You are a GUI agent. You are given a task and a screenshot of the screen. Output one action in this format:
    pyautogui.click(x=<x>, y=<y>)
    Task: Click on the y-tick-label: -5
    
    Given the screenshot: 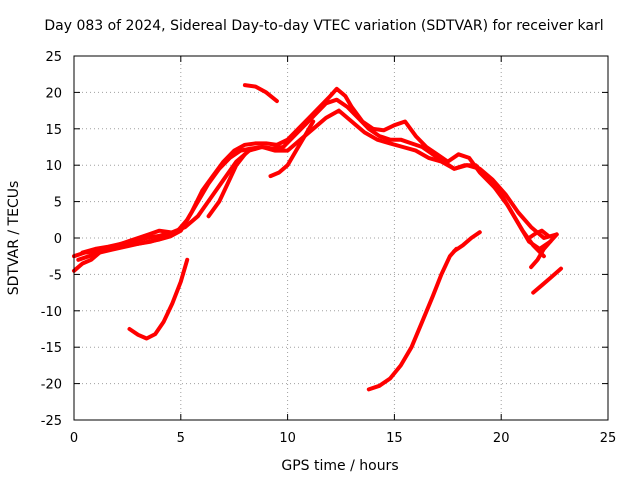 What is the action you would take?
    pyautogui.click(x=55, y=275)
    